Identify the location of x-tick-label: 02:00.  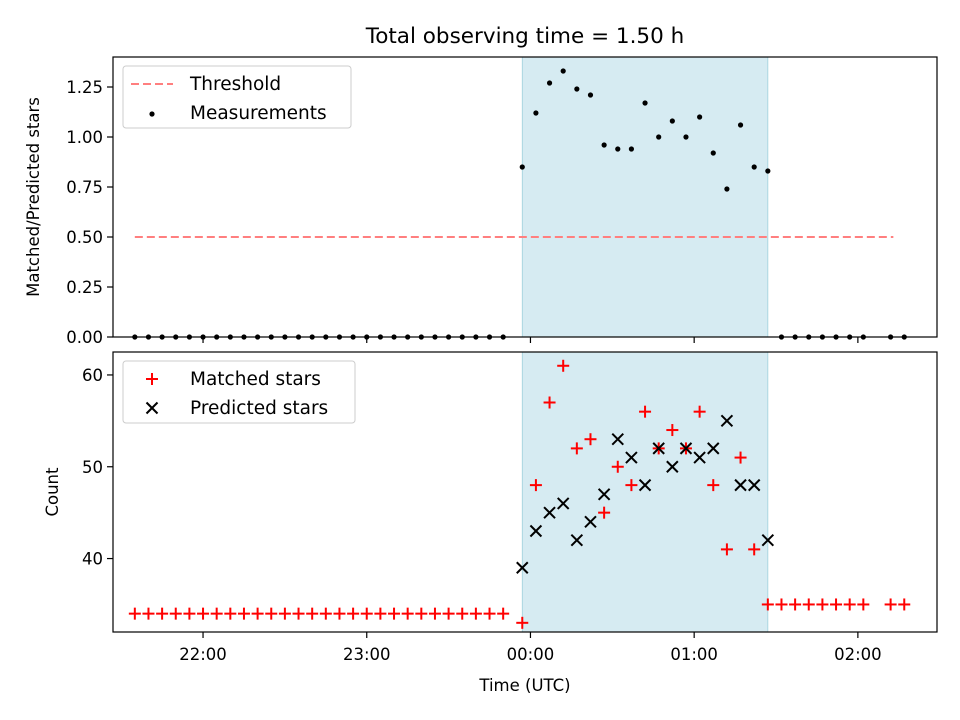
(858, 654).